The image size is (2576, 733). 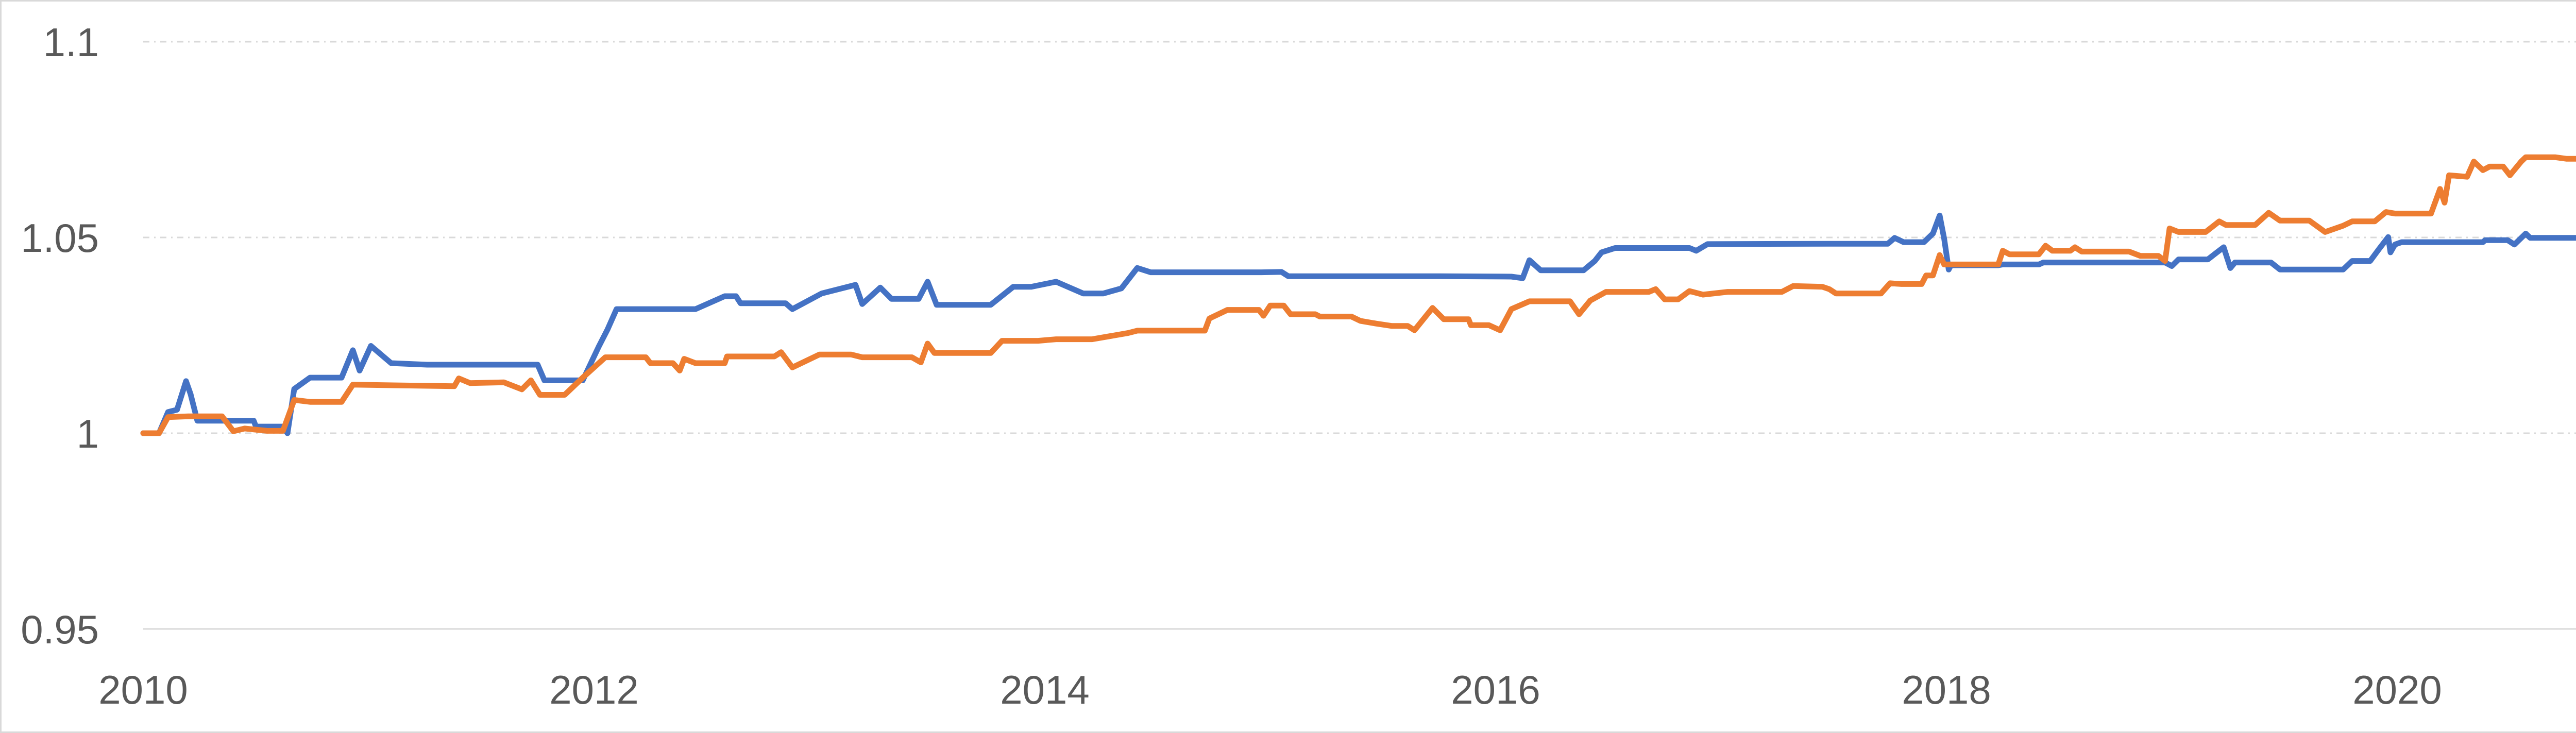 I want to click on x-tick-label: 2018, so click(x=1946, y=689).